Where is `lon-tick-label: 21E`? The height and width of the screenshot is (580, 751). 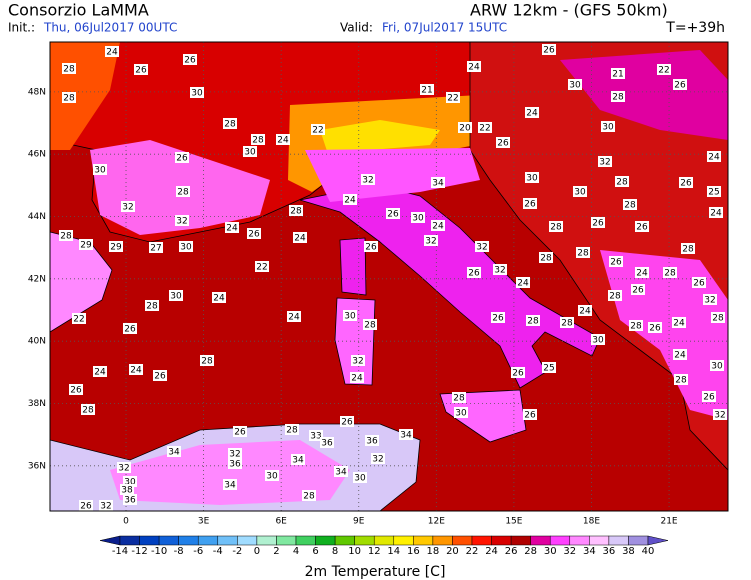 lon-tick-label: 21E is located at coordinates (668, 522).